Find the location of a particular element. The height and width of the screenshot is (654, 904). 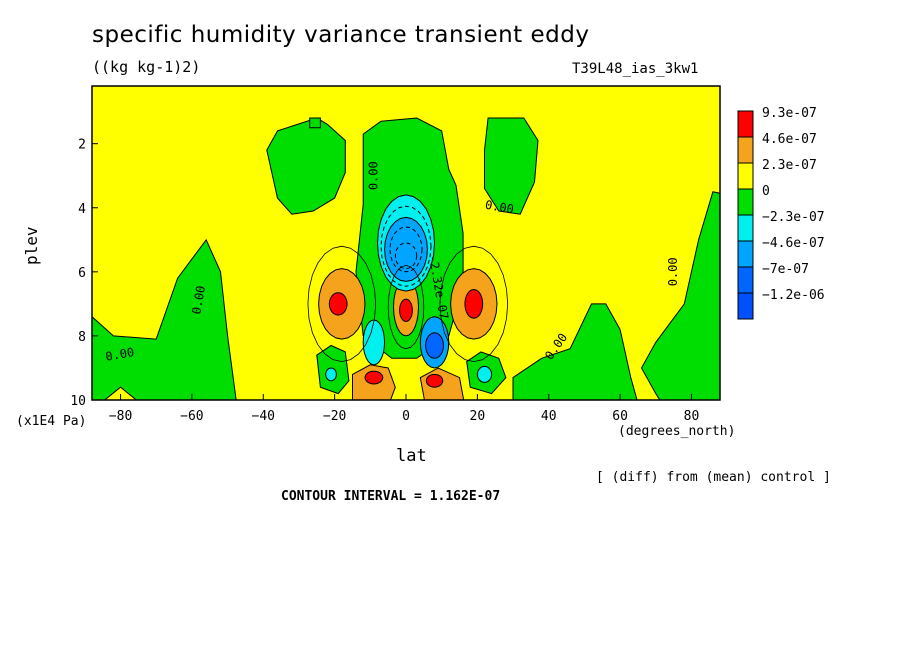

red-core-nh-low is located at coordinates (434, 380).